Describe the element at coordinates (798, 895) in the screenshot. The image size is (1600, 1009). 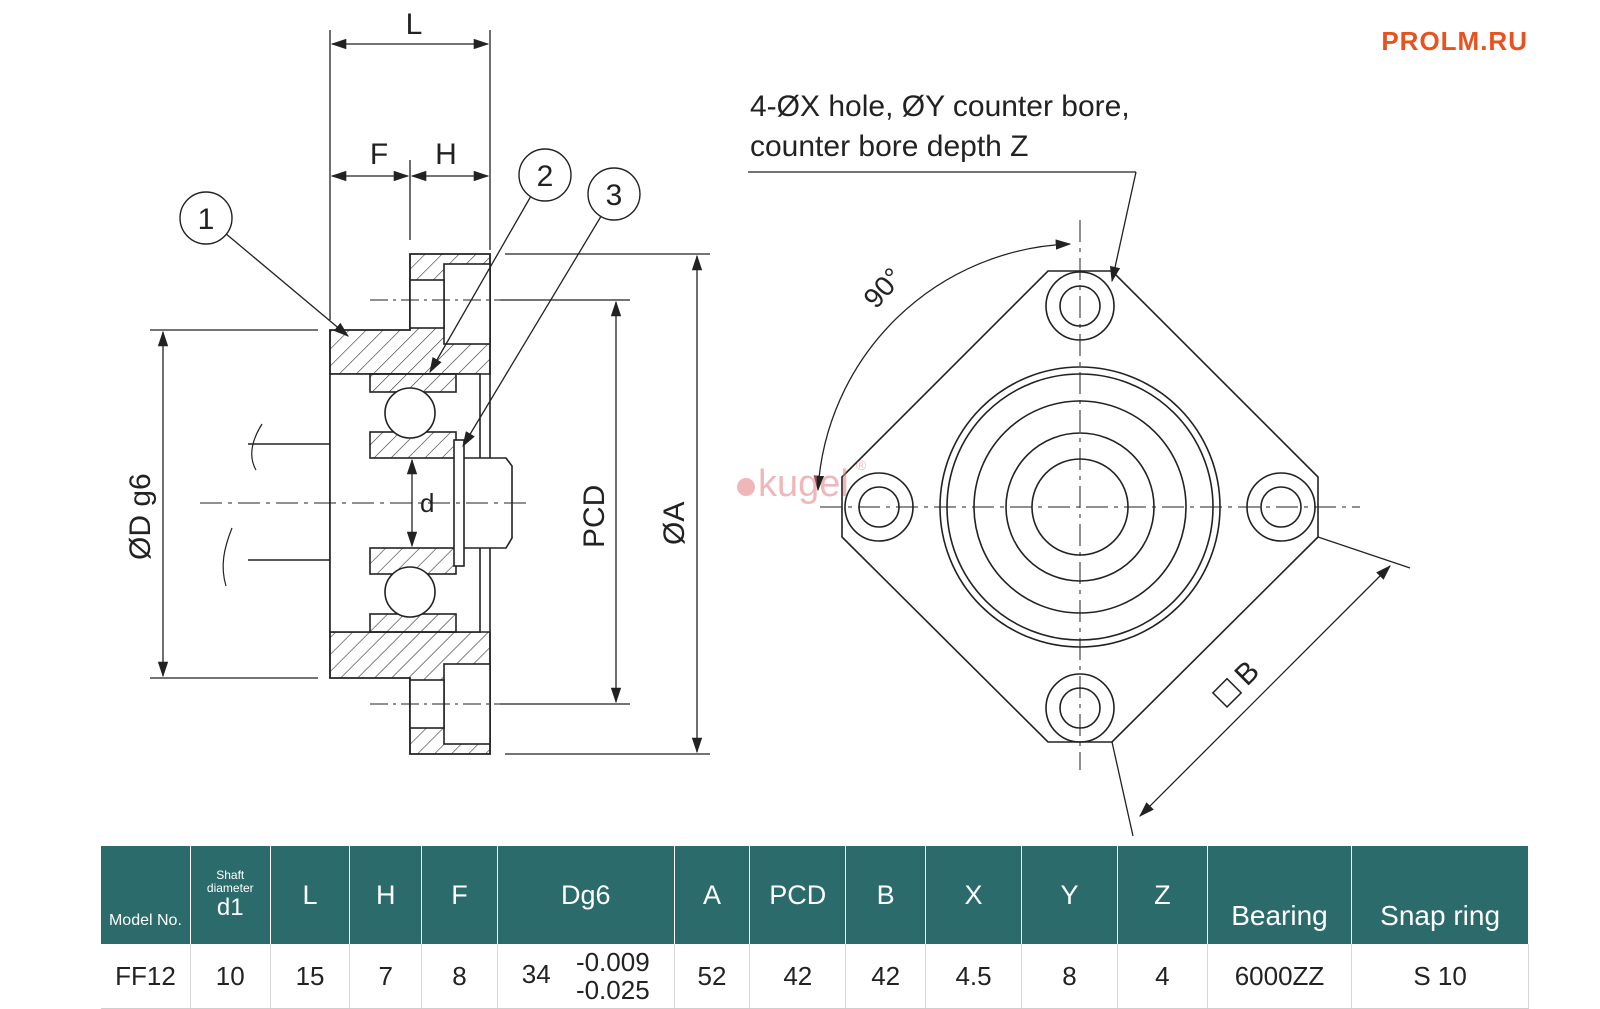
I see `header-PCD: PCD` at that location.